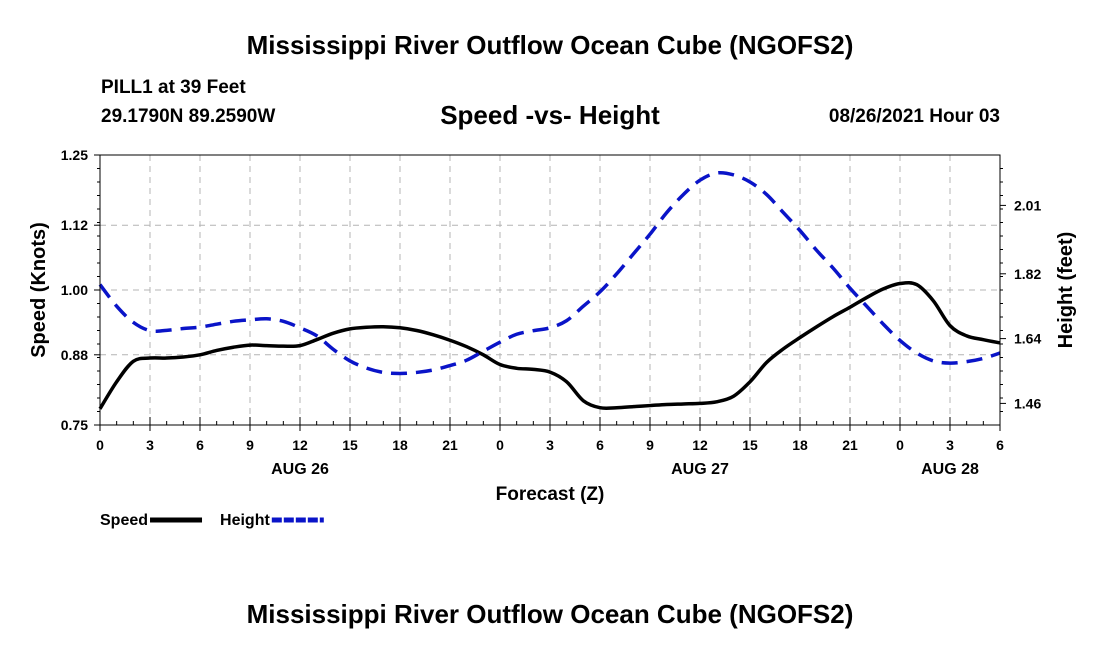 The image size is (1100, 650). What do you see at coordinates (74, 225) in the screenshot?
I see `y-left-tick-label: 1.12` at bounding box center [74, 225].